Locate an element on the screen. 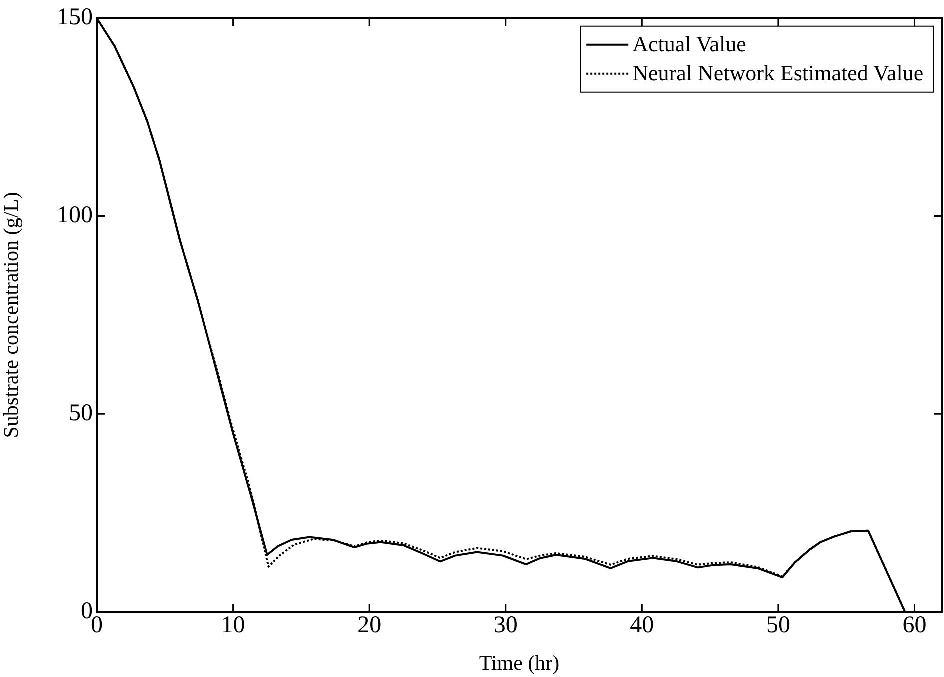 The image size is (944, 677). x-tick-label: 50 is located at coordinates (778, 625).